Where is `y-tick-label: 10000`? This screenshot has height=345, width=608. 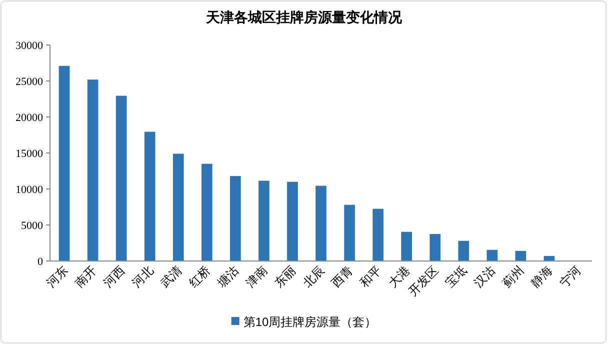 y-tick-label: 10000 is located at coordinates (30, 190).